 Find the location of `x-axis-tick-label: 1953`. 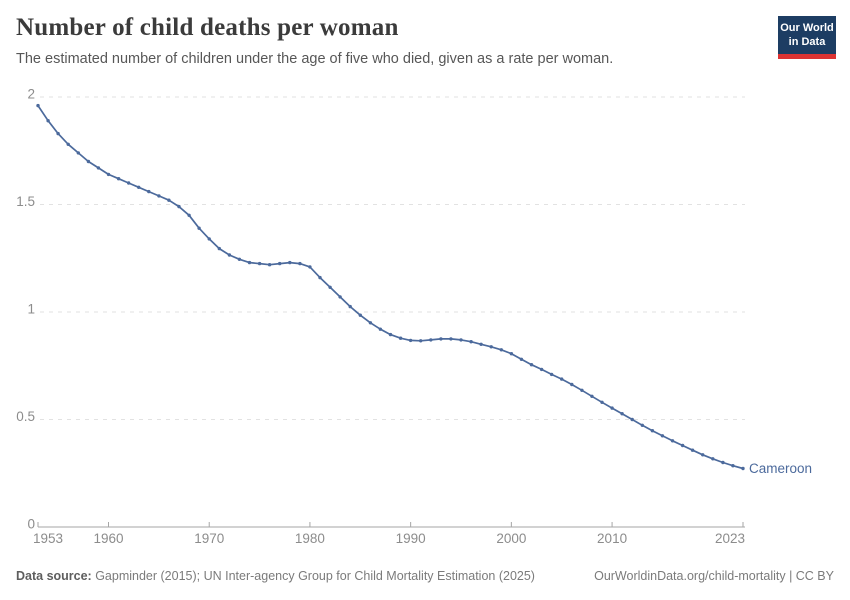

x-axis-tick-label: 1953 is located at coordinates (48, 538).